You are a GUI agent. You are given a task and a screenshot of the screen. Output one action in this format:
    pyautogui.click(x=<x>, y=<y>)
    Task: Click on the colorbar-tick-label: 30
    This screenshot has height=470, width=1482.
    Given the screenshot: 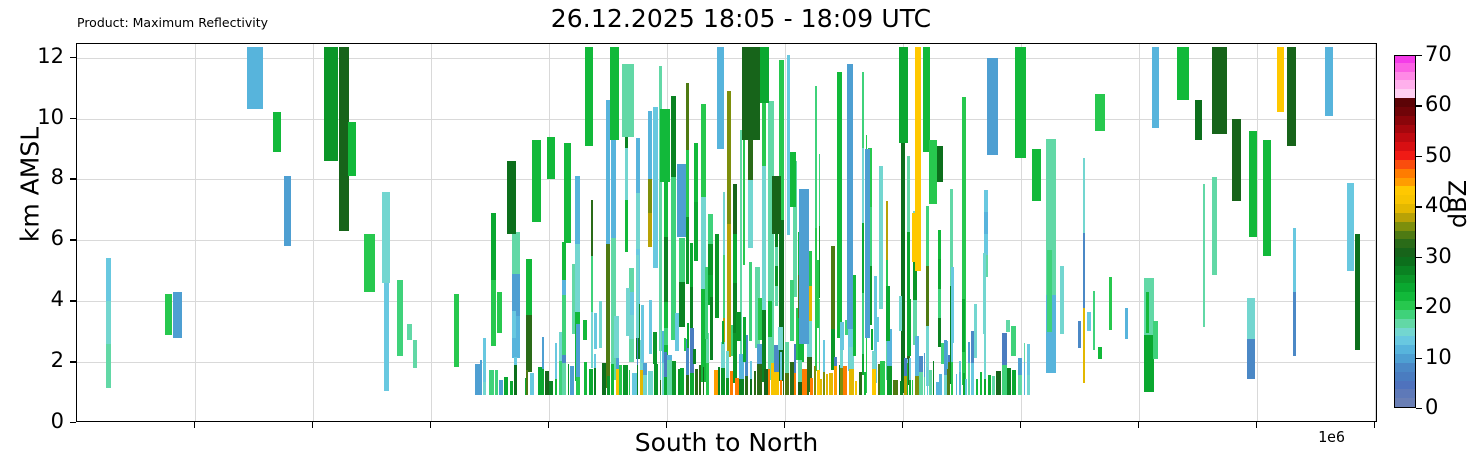 What is the action you would take?
    pyautogui.click(x=1438, y=255)
    